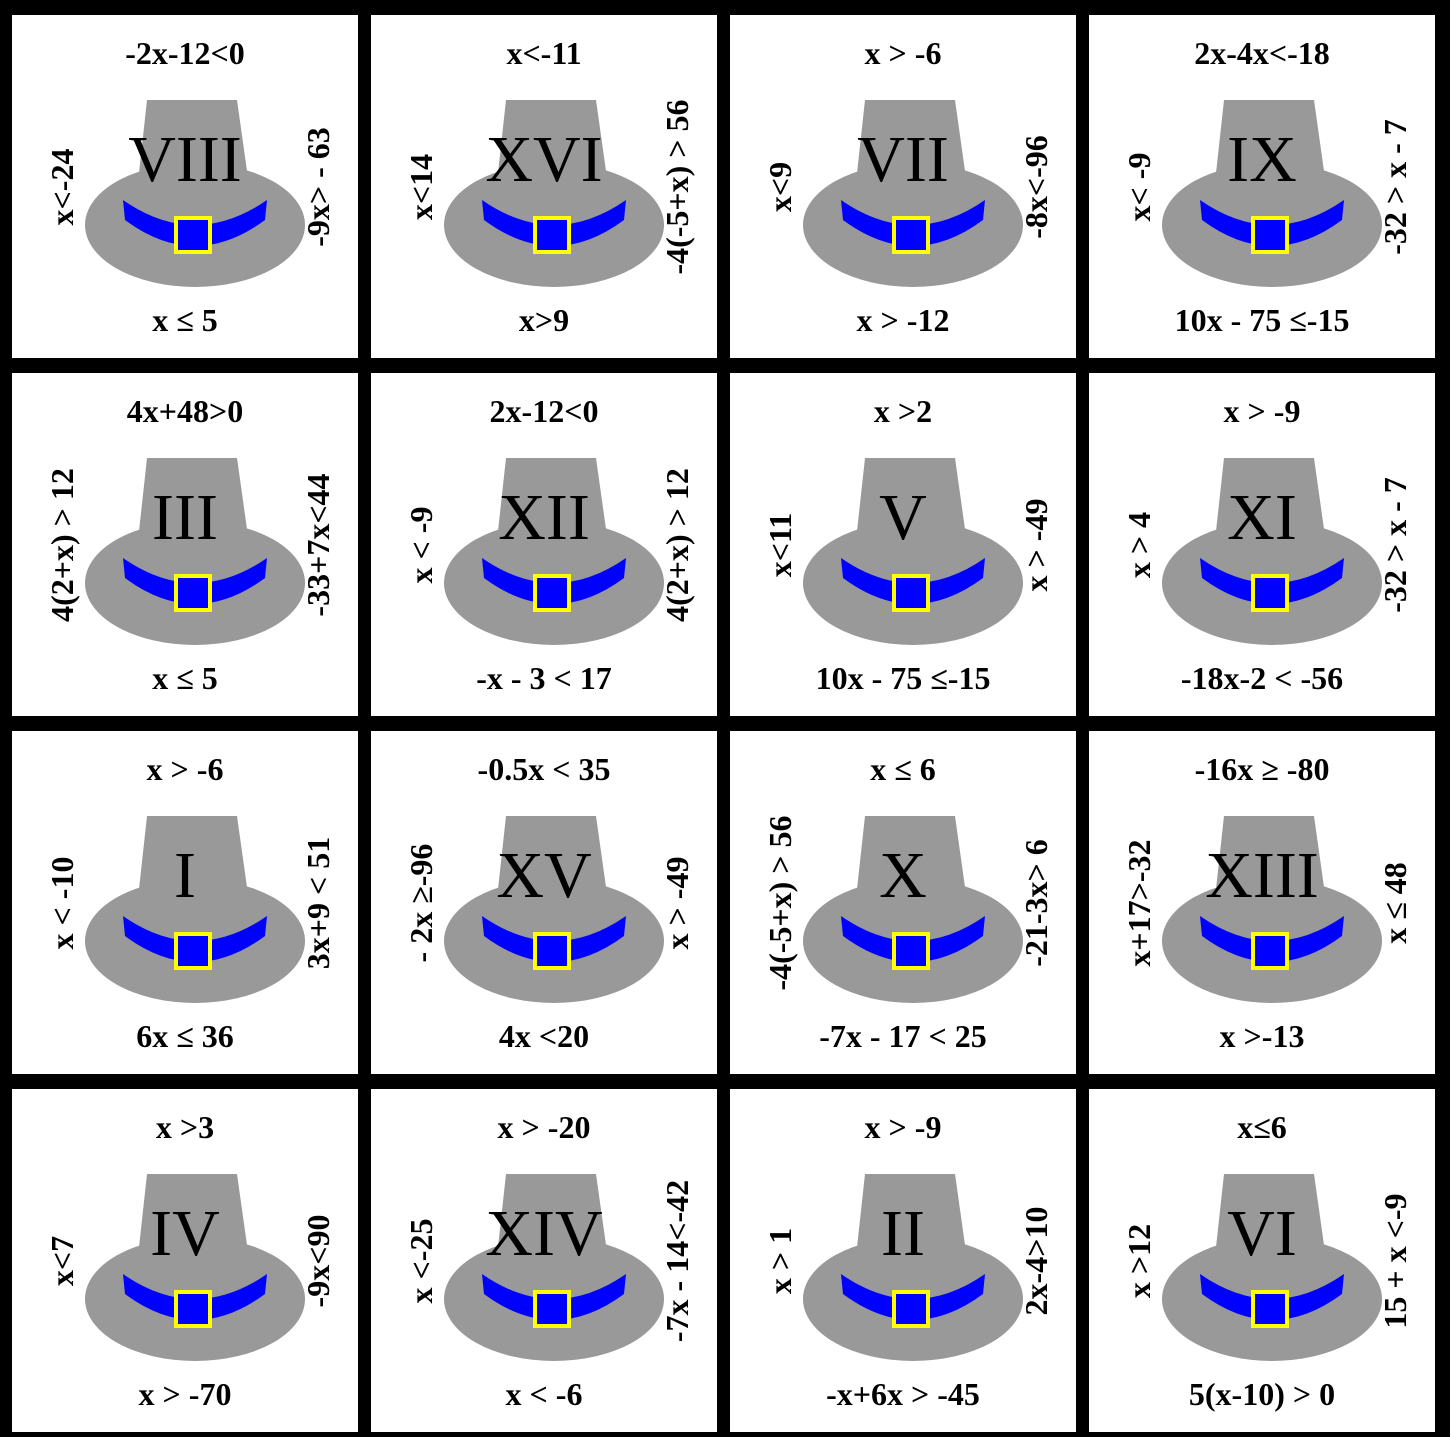 The height and width of the screenshot is (1437, 1450). Describe the element at coordinates (1395, 1261) in the screenshot. I see `inequality-right: 15 + x <-9` at that location.